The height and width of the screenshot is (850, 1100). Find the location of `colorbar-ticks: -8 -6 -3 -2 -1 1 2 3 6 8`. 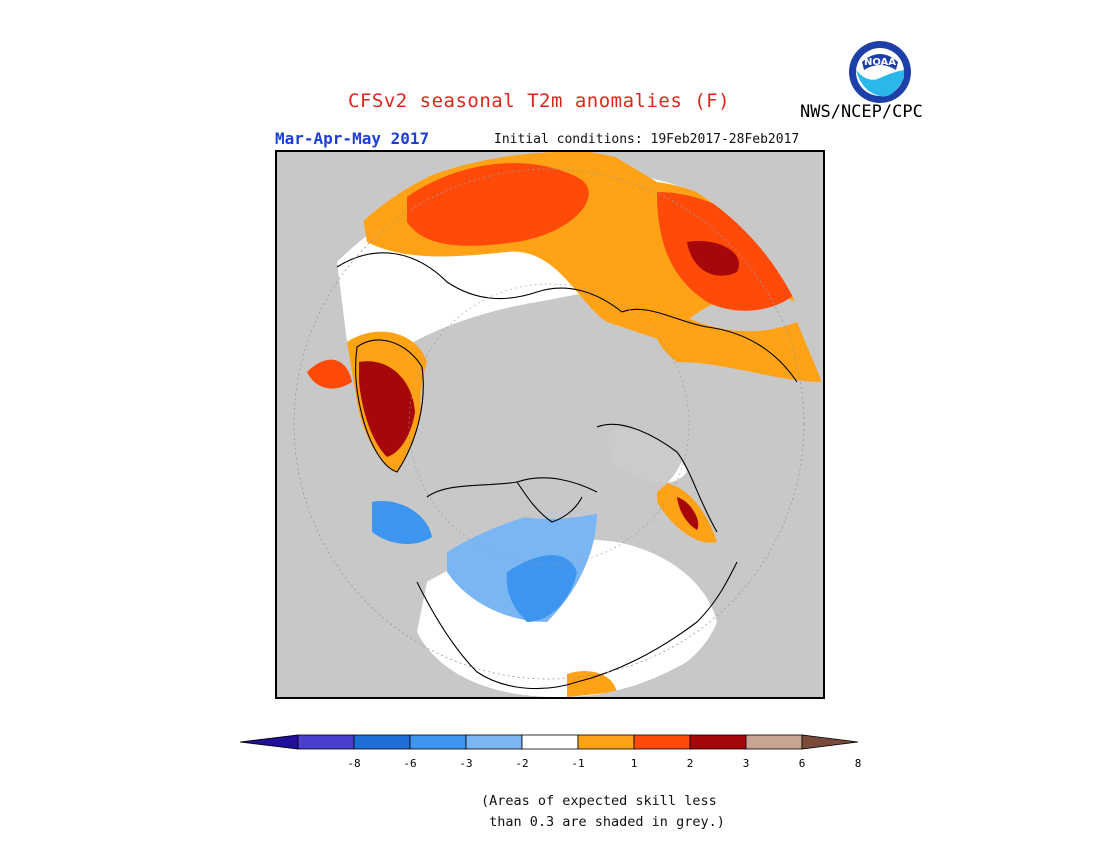

colorbar-ticks: -8 -6 -3 -2 -1 1 2 3 6 8 is located at coordinates (551, 765).